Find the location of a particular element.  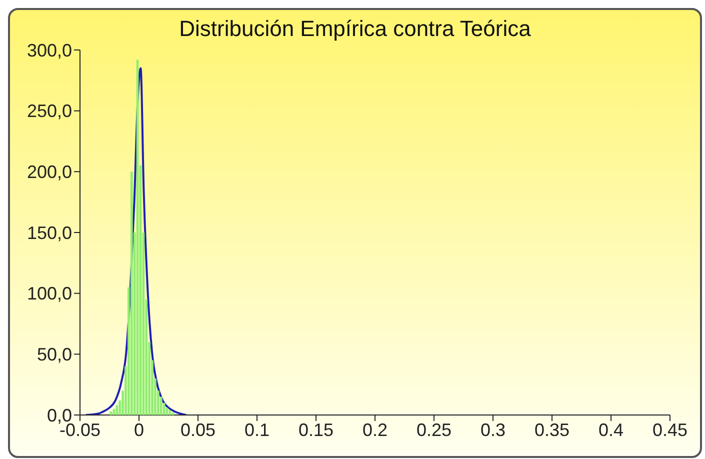

x-tick-label: 0.3 is located at coordinates (493, 430).